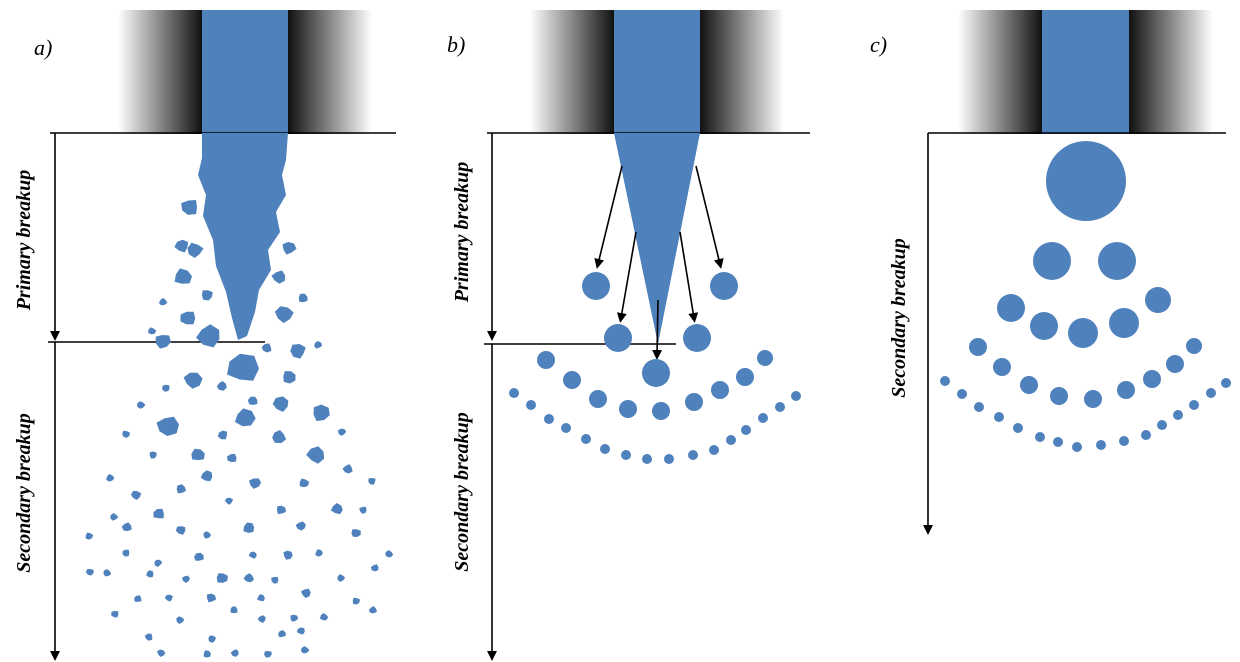 The image size is (1240, 662). I want to click on panel-a-nozzle-wall-left, so click(160, 72).